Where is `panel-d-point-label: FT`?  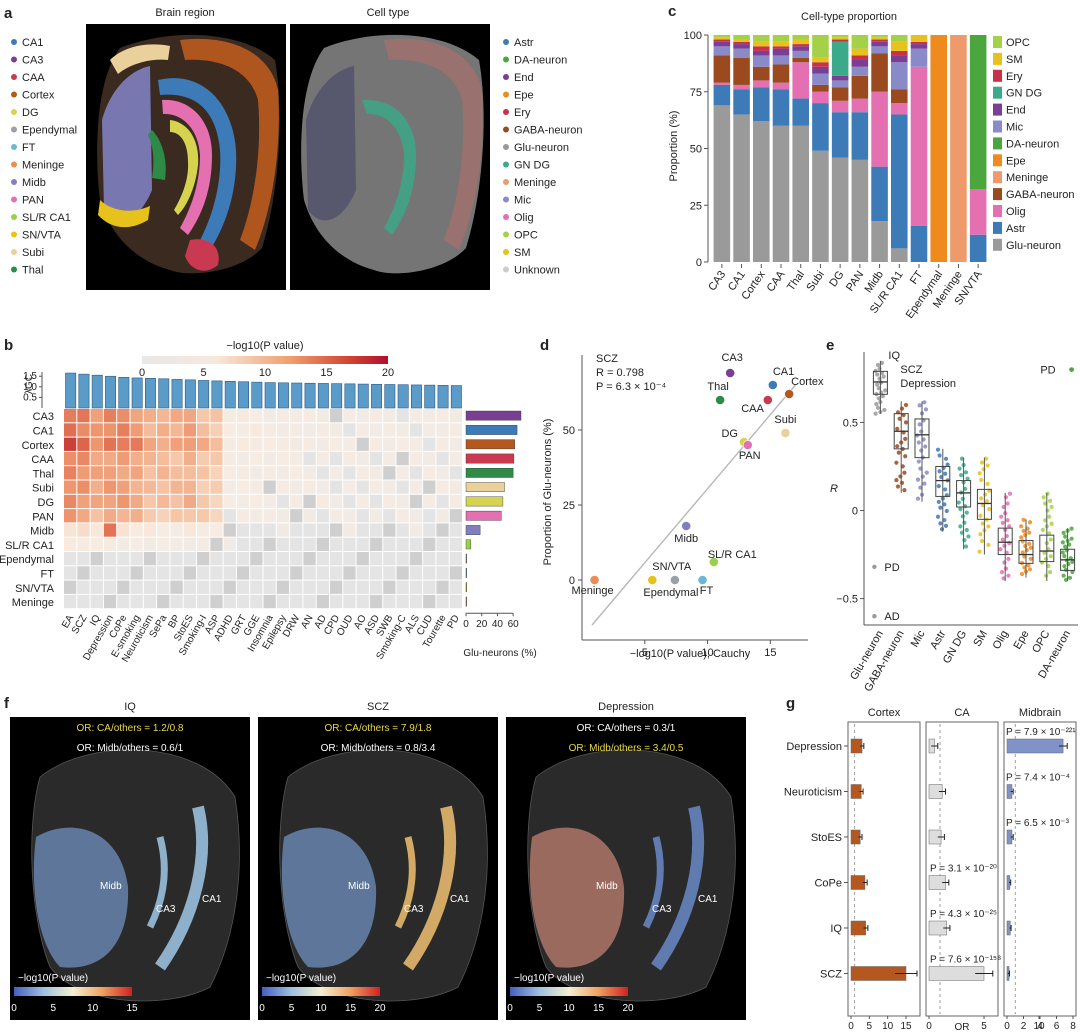 panel-d-point-label: FT is located at coordinates (707, 591).